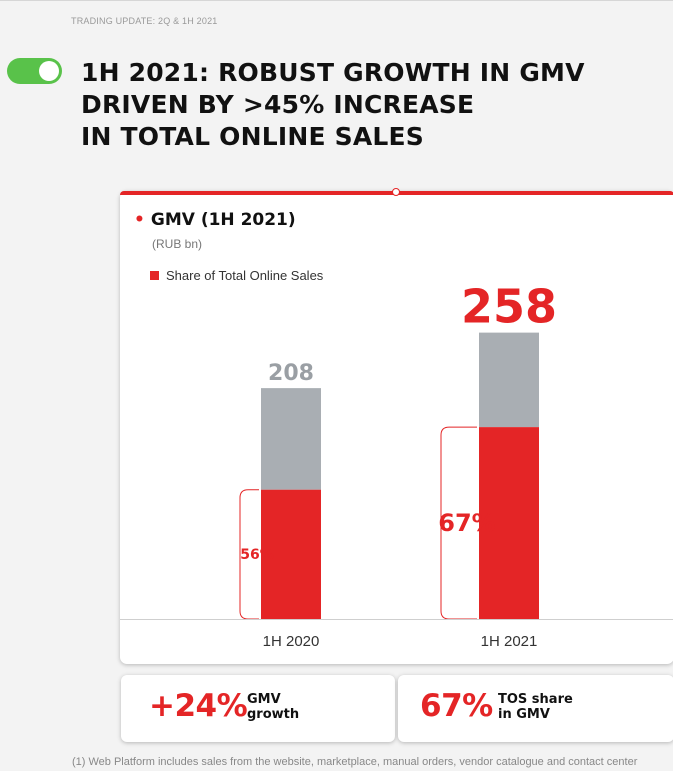  I want to click on x-tick-label-0: 1H 2020, so click(291, 641).